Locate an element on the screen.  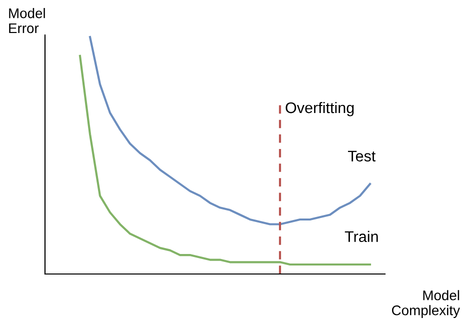
series-label: Train is located at coordinates (361, 236).